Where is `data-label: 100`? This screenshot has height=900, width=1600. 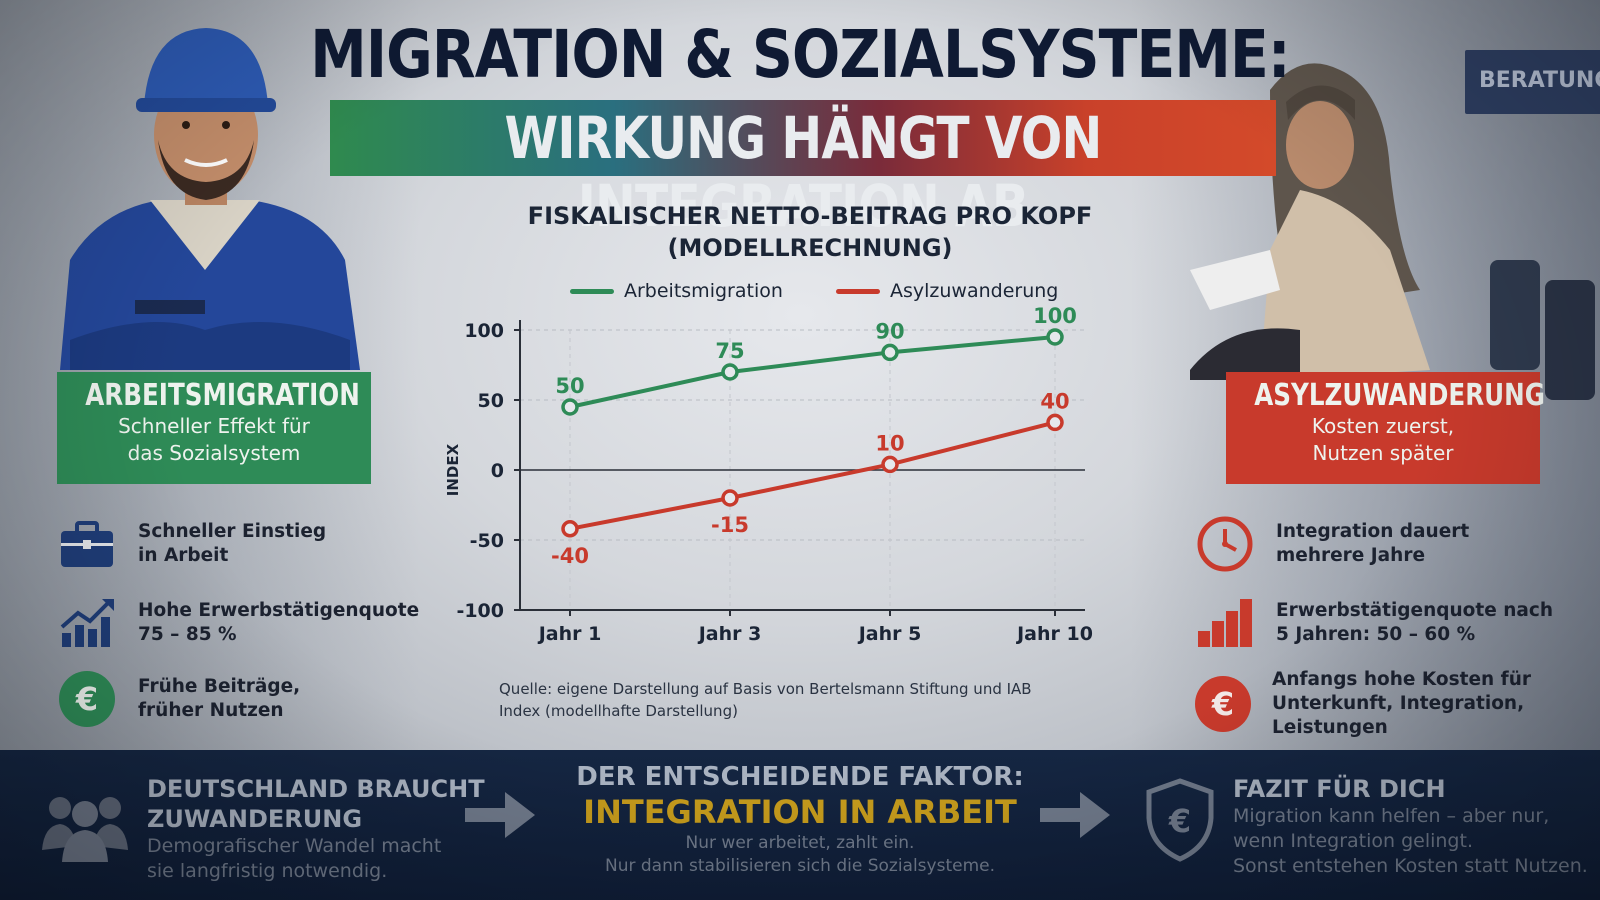 data-label: 100 is located at coordinates (1055, 316).